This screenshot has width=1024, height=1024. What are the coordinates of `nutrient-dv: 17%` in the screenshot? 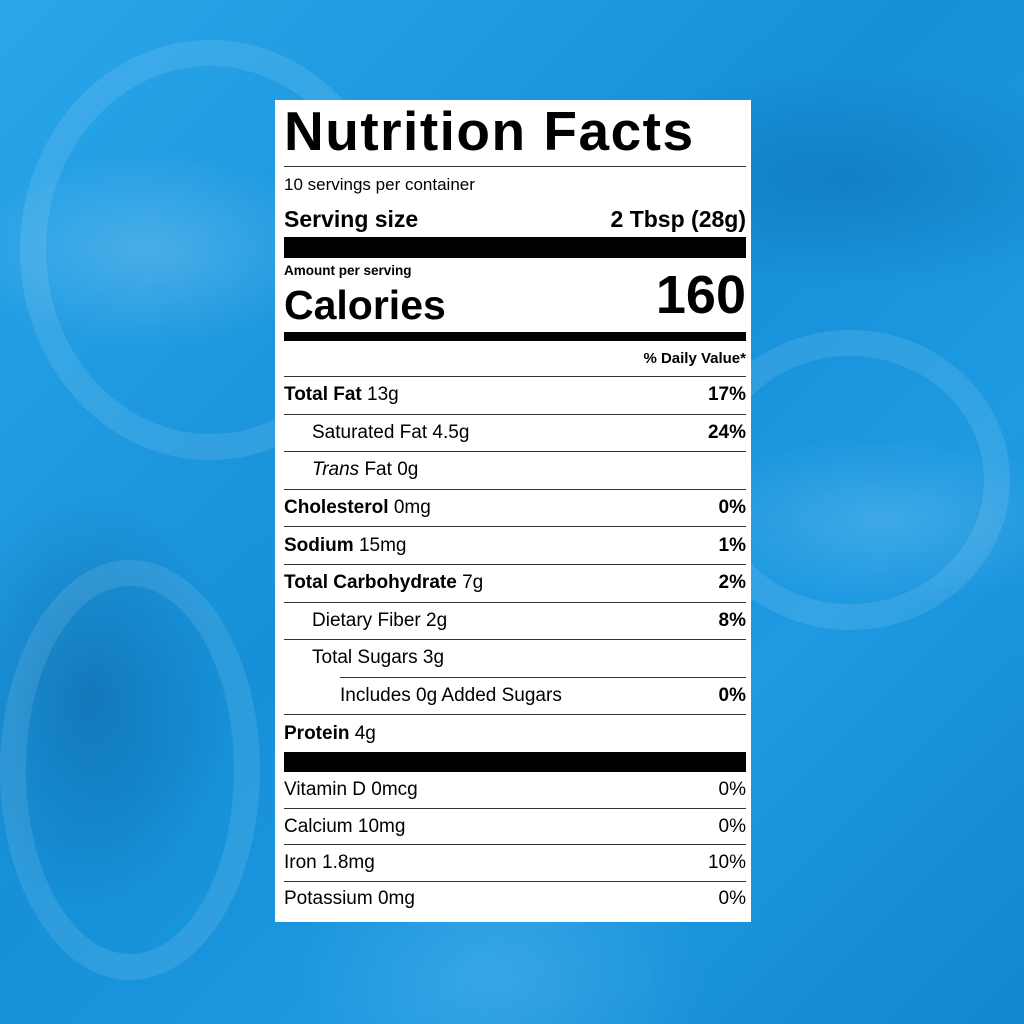 It's located at (726, 395).